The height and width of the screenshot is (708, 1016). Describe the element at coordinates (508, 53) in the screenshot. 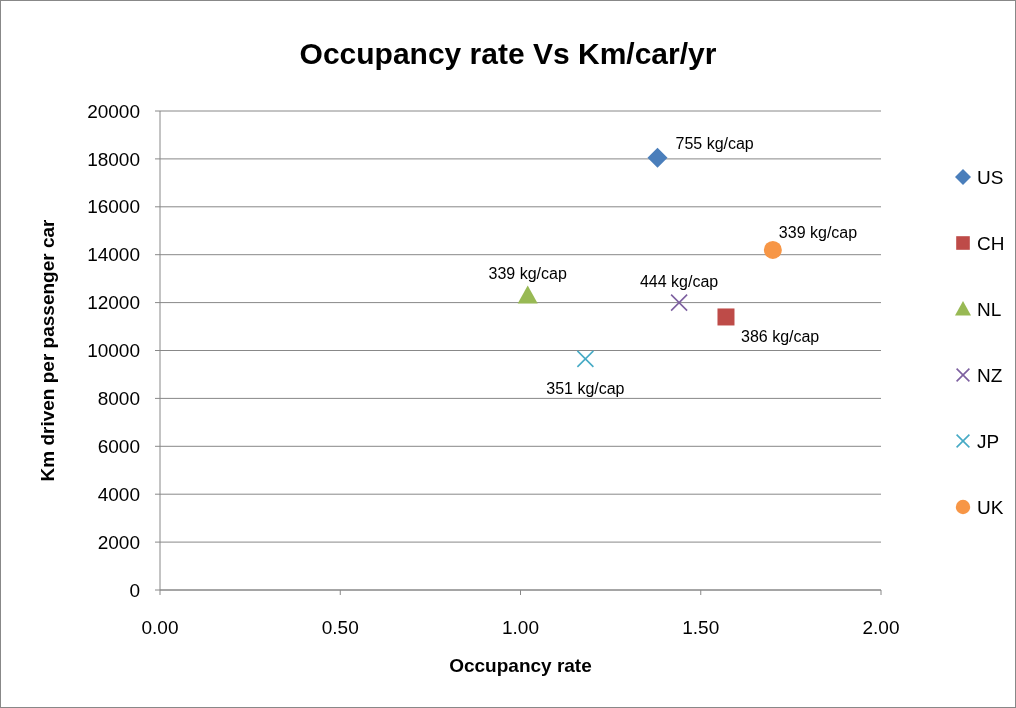

I see `chart-title: Occupancy rate Vs Km/car/yr` at that location.